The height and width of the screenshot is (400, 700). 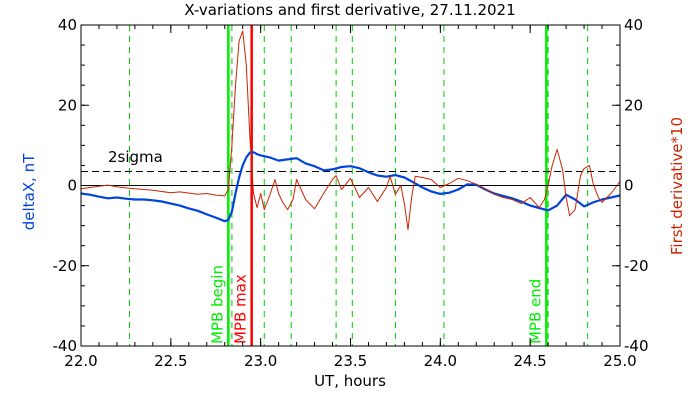 What do you see at coordinates (29, 191) in the screenshot?
I see `y-axis-label-left: deltaX, nT` at bounding box center [29, 191].